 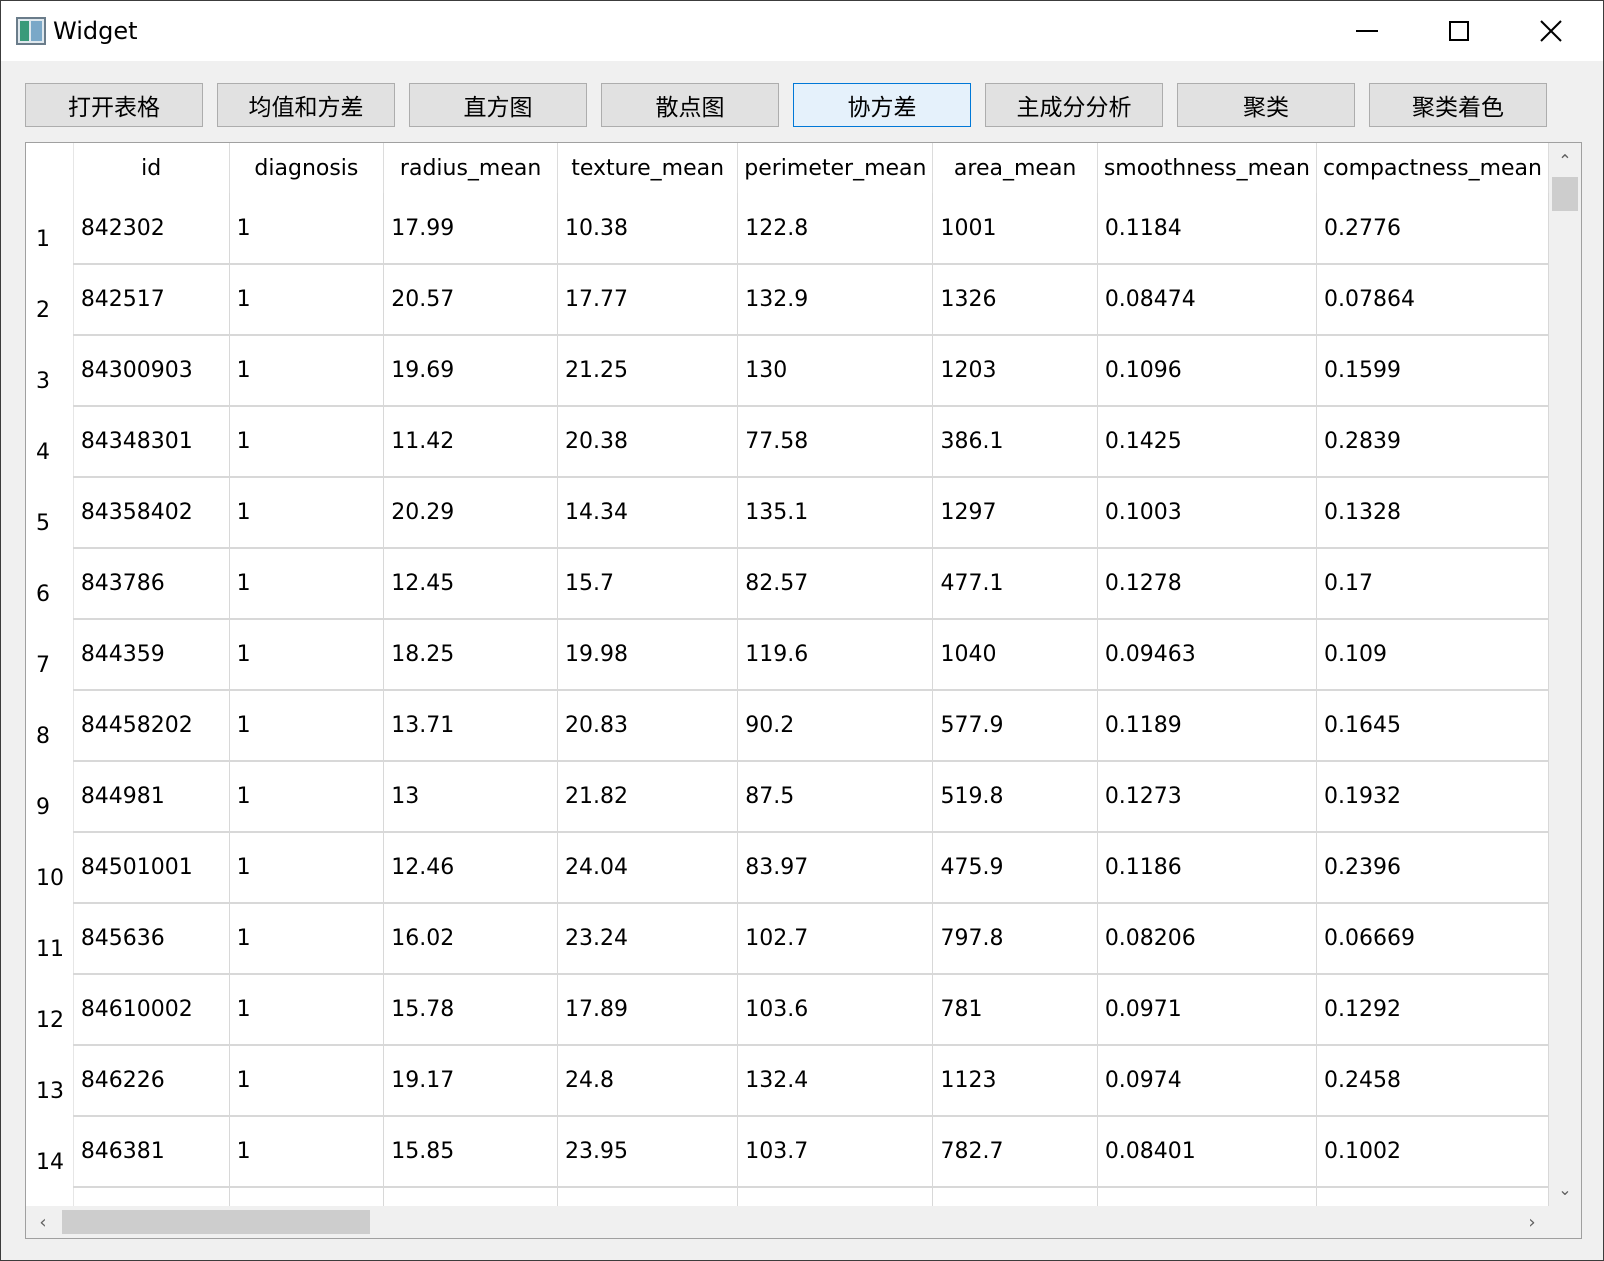 I want to click on table-cell: 17.89, so click(x=648, y=1010).